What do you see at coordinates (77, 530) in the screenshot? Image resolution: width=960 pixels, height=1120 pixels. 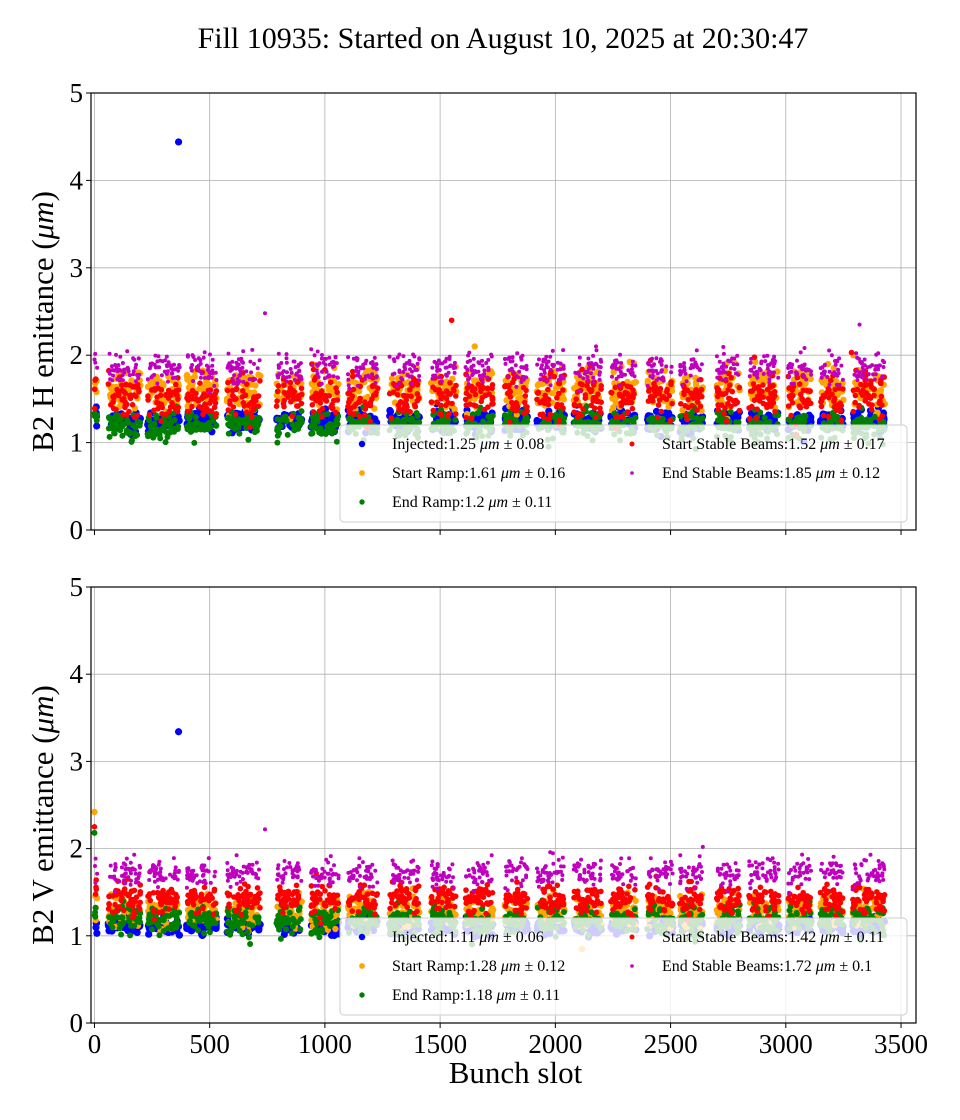 I see `y-tick-label: 0` at bounding box center [77, 530].